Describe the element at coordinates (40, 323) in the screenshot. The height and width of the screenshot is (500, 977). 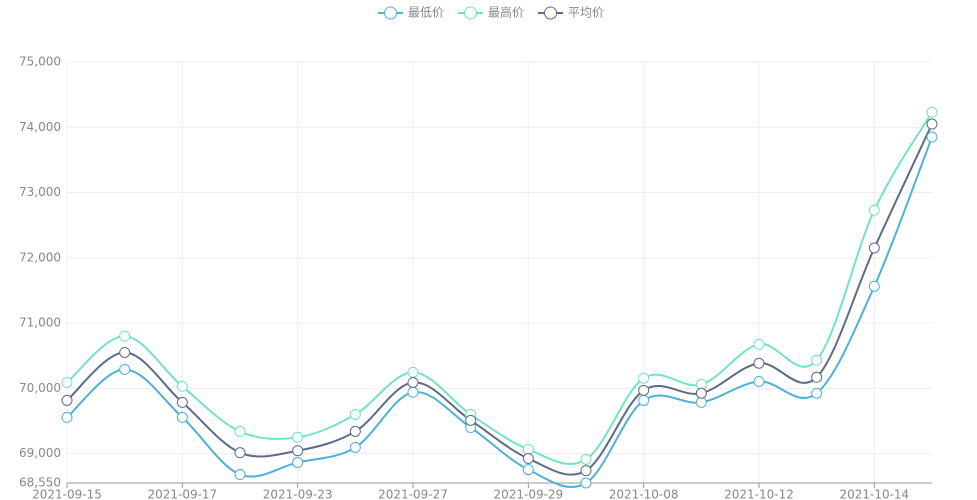
I see `y-tick-label: 71,000` at that location.